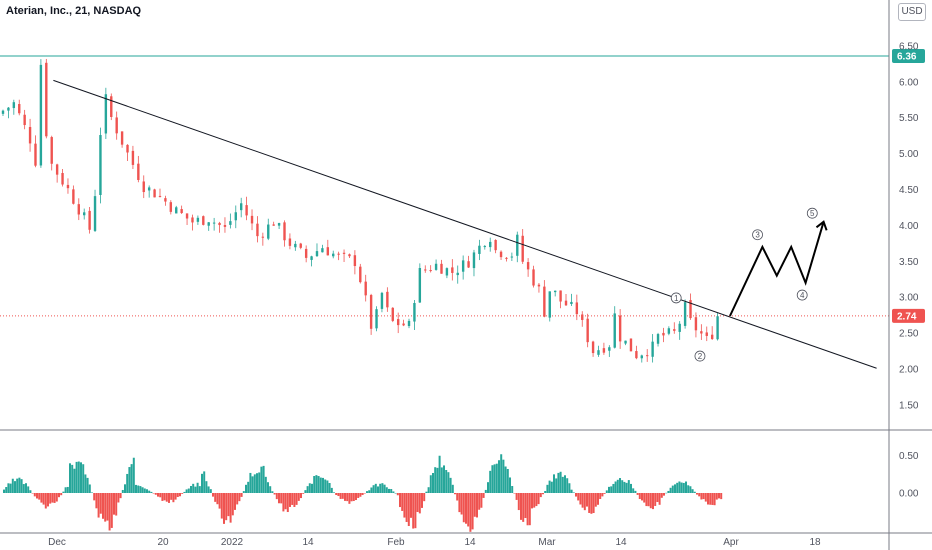 The width and height of the screenshot is (932, 550). Describe the element at coordinates (812, 213) in the screenshot. I see `wave-label-5: 5` at that location.